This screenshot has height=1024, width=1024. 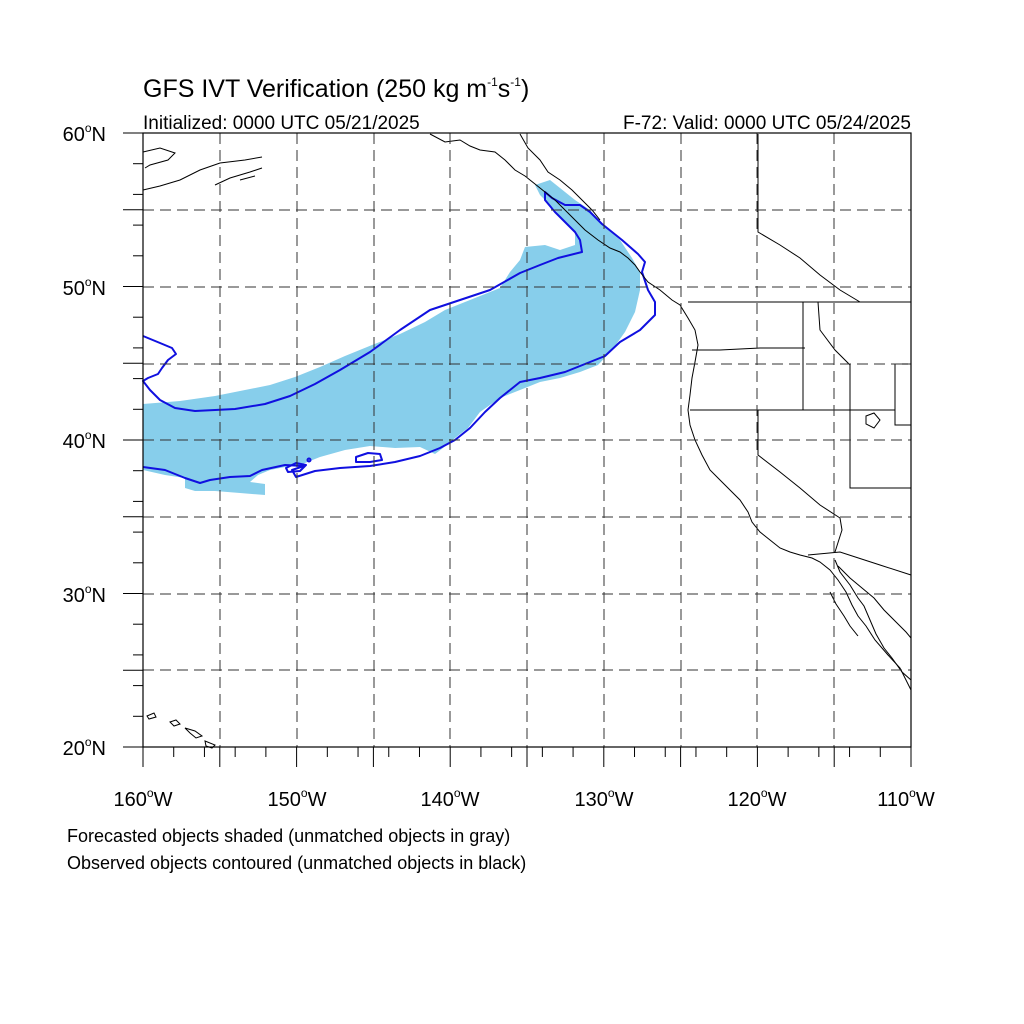 I want to click on forecast-objects, so click(x=391, y=337).